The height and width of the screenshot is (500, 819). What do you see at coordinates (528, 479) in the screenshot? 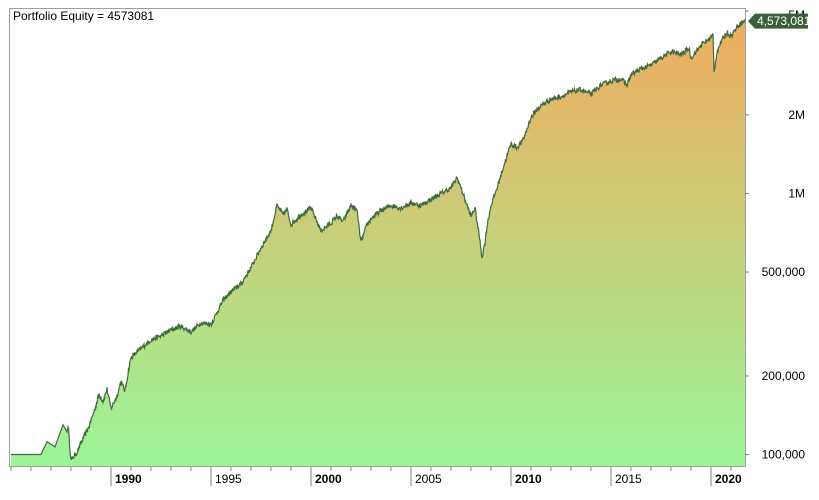
I see `x-tick-label: 2010` at bounding box center [528, 479].